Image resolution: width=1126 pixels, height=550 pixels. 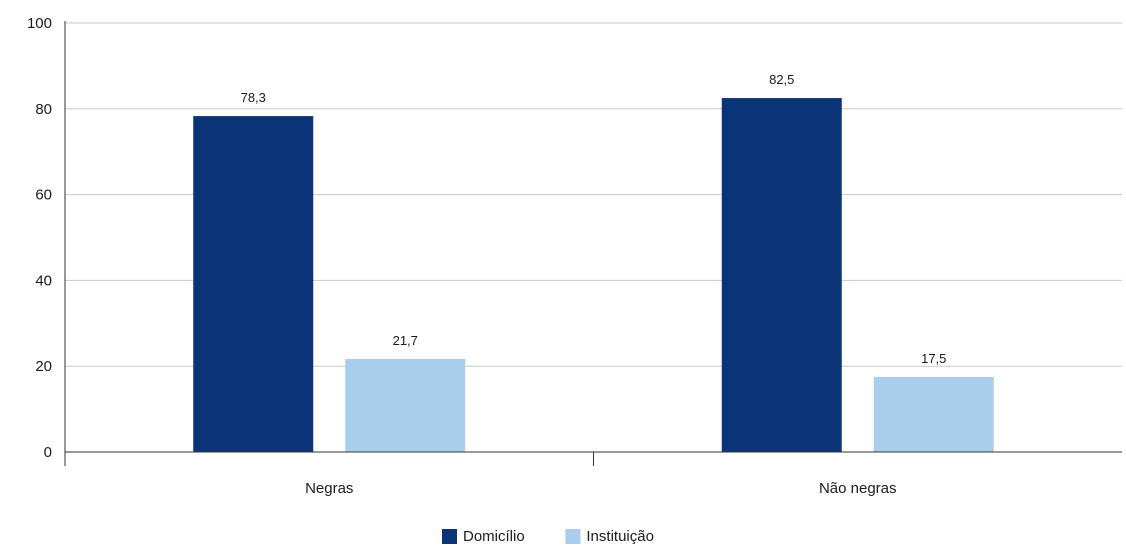 What do you see at coordinates (43, 109) in the screenshot?
I see `y-tick-label: 80` at bounding box center [43, 109].